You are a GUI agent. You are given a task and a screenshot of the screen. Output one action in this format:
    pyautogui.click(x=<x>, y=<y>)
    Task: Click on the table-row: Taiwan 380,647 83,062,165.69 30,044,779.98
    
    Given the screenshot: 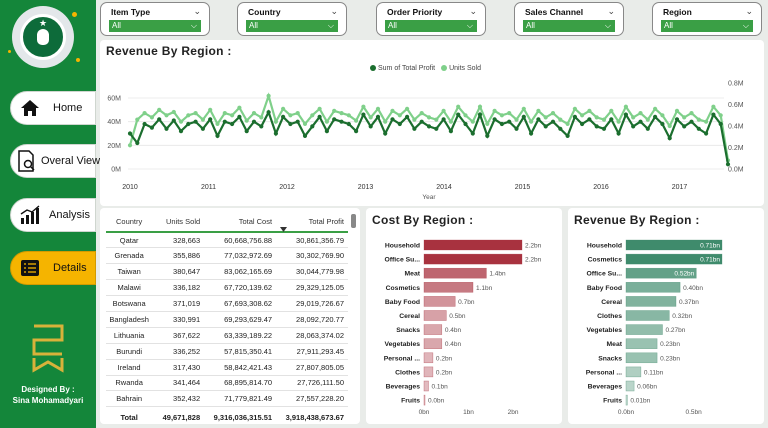 What is the action you would take?
    pyautogui.click(x=227, y=272)
    